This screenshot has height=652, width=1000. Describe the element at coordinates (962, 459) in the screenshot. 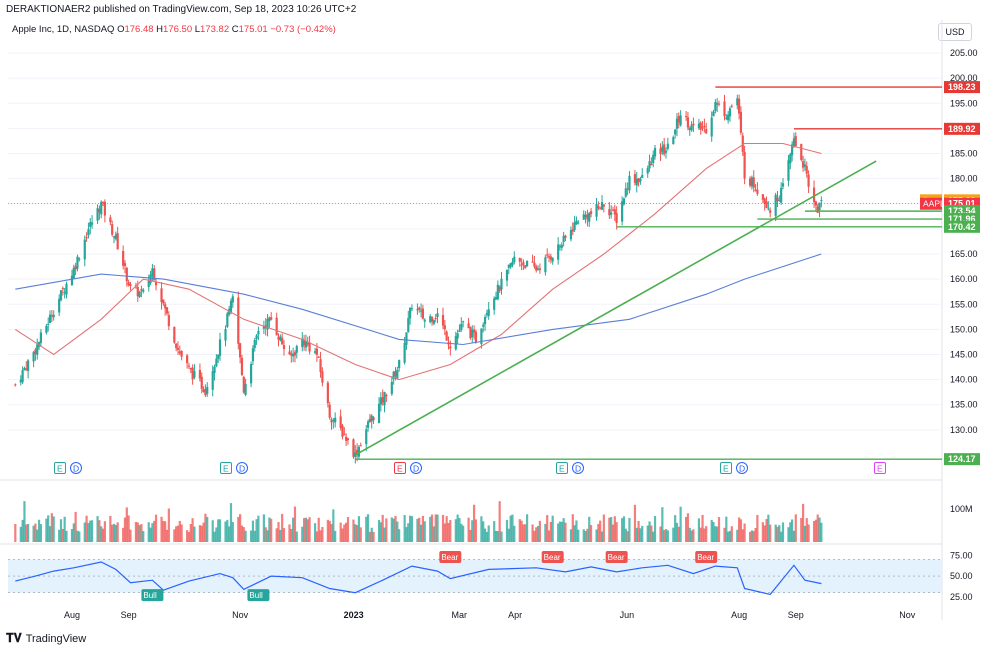

I see `price-tag-label: 124.17` at that location.